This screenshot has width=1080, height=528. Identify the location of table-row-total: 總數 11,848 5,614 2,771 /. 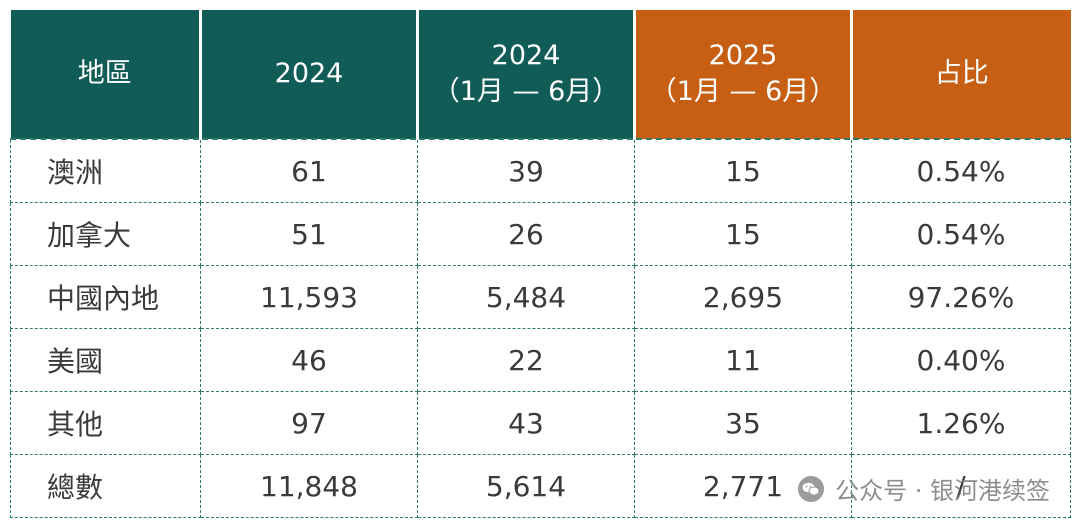
(540, 486).